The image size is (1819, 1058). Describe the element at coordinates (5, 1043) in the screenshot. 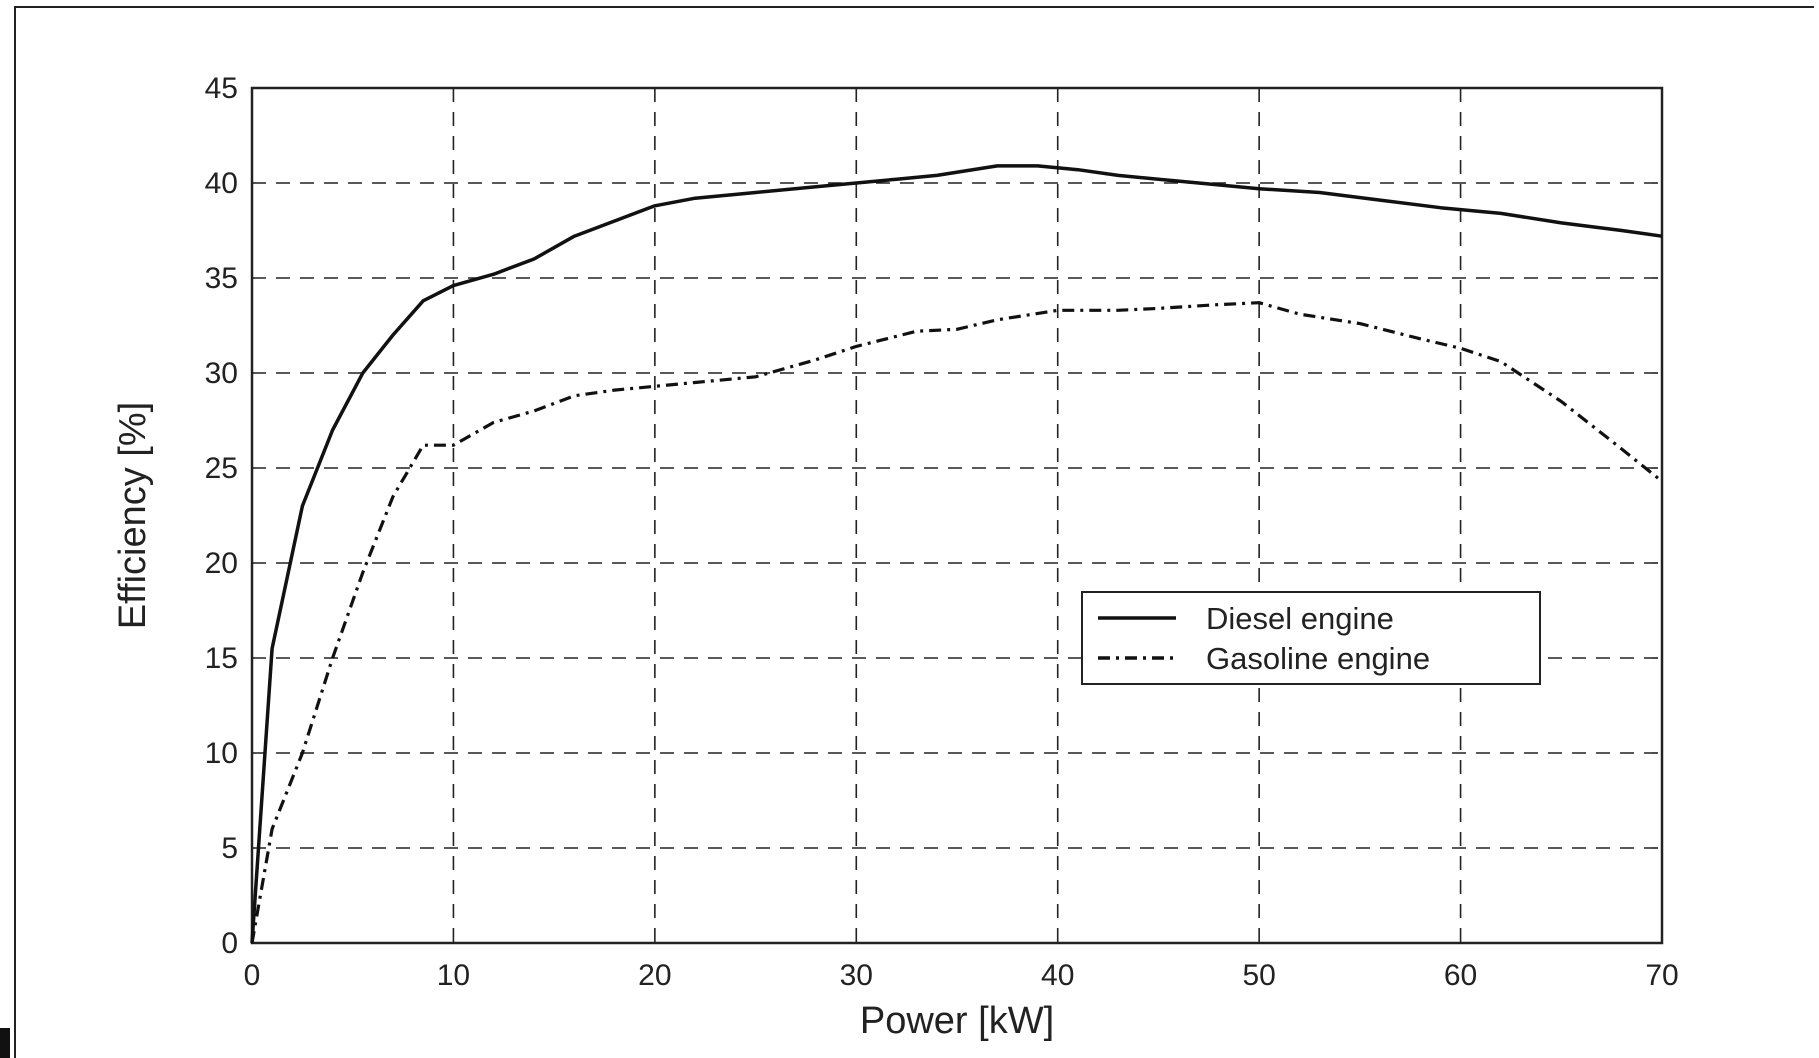

I see `frame-corner-mark` at that location.